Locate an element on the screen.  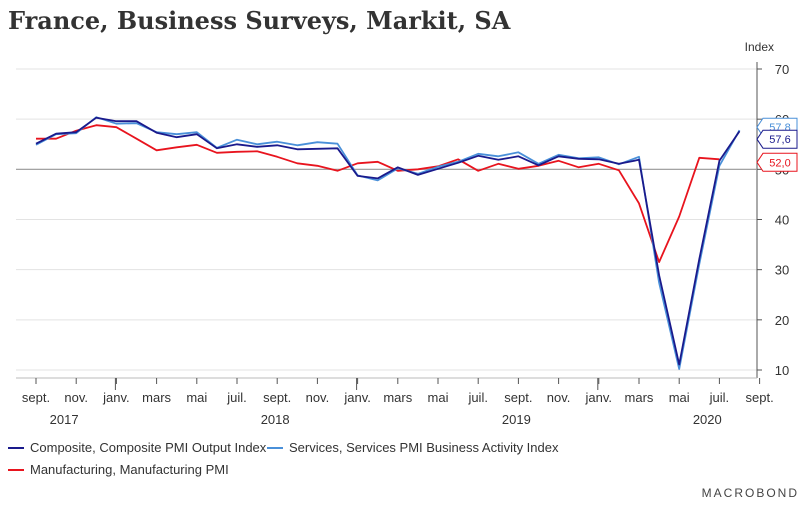
legend-swatch-services is located at coordinates (275, 447).